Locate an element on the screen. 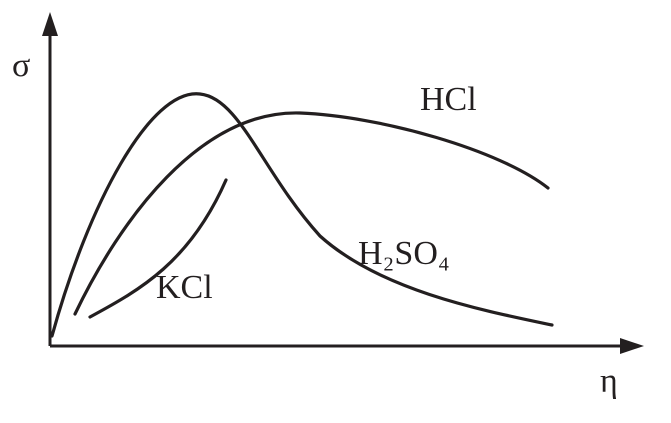 This screenshot has width=671, height=423. y-axis-arrow is located at coordinates (50, 24).